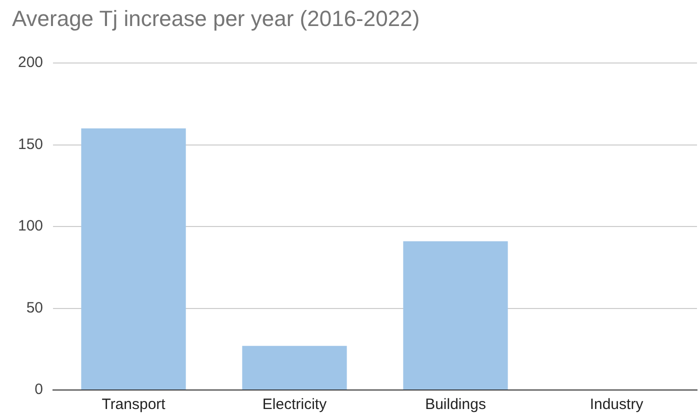  What do you see at coordinates (31, 226) in the screenshot?
I see `y-tick-label: 100` at bounding box center [31, 226].